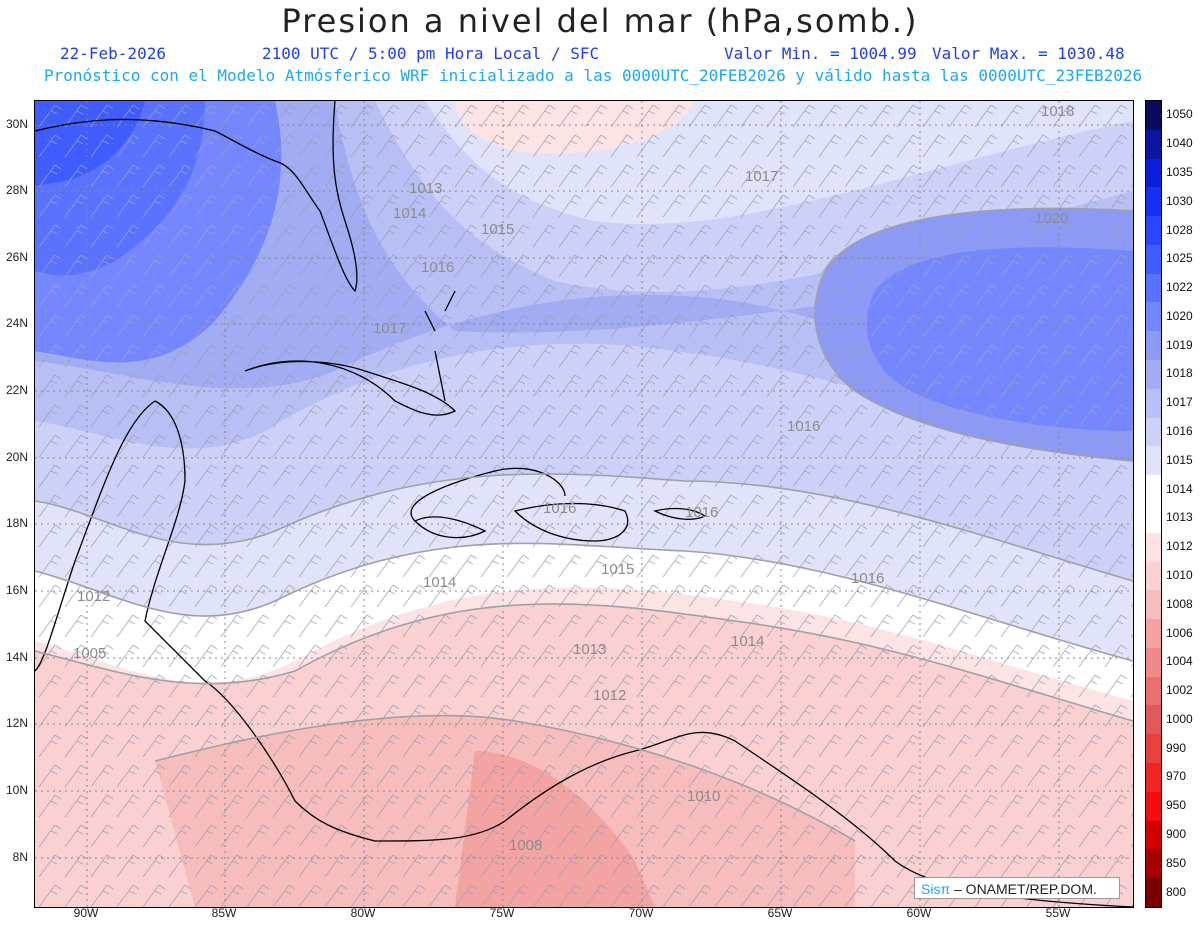 The height and width of the screenshot is (927, 1200). What do you see at coordinates (703, 796) in the screenshot?
I see `contour-label: 1010` at bounding box center [703, 796].